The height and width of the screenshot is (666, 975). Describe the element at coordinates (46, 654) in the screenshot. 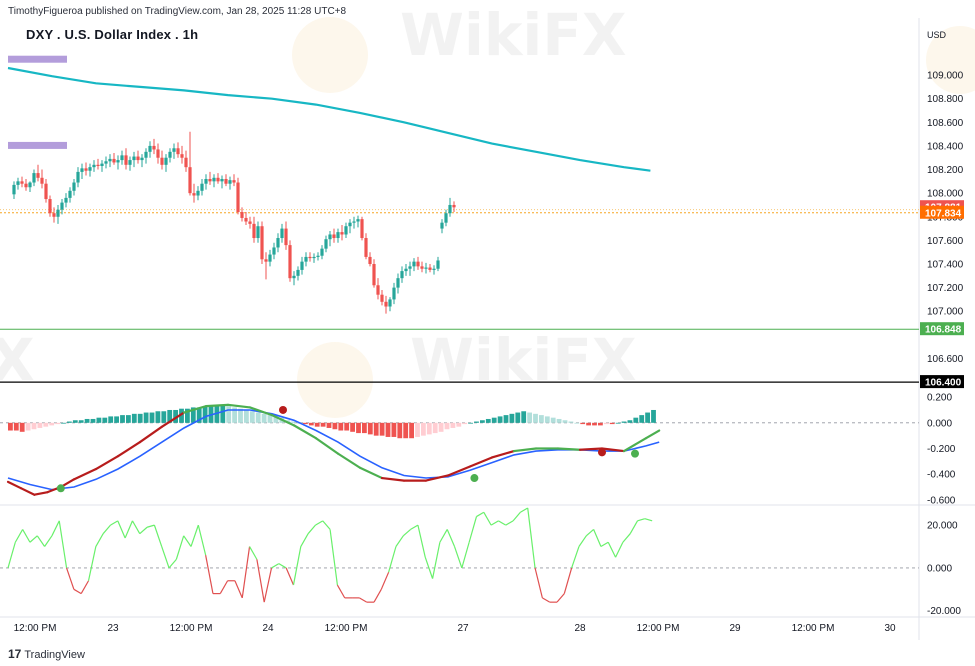

I see `tradingview-footer: 17 TradingView` at that location.